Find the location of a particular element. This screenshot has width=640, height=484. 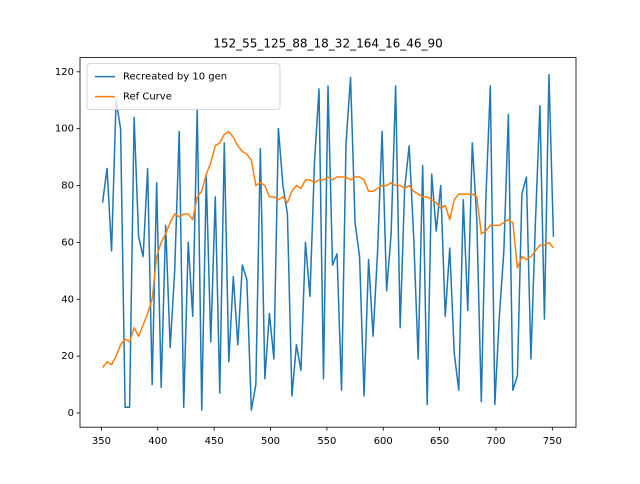

x-tick-label: 650 is located at coordinates (439, 441).